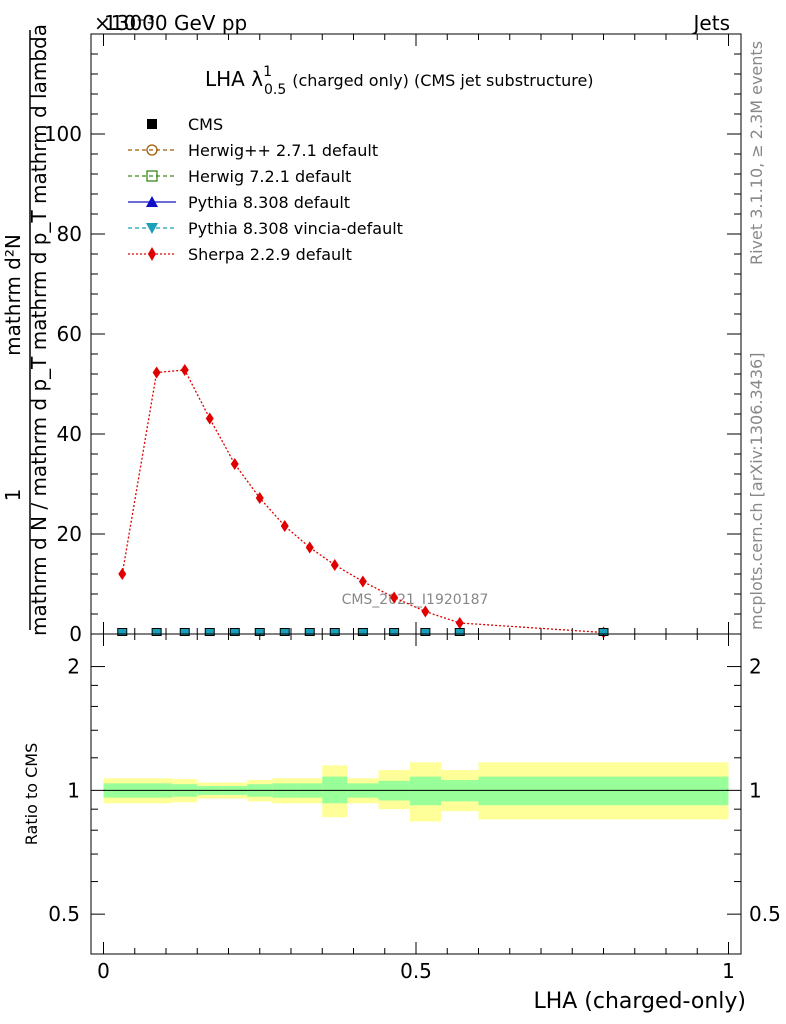 Image resolution: width=786 pixels, height=1024 pixels. Describe the element at coordinates (73, 667) in the screenshot. I see `ratio-y-tick-label: 2` at that location.